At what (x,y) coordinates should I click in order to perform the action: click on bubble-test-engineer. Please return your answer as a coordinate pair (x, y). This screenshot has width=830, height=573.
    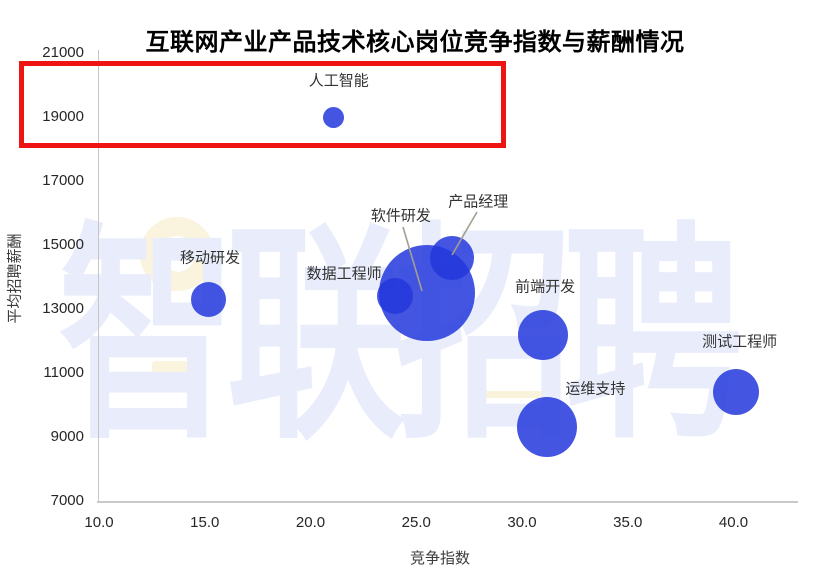
    Looking at the image, I should click on (735, 392).